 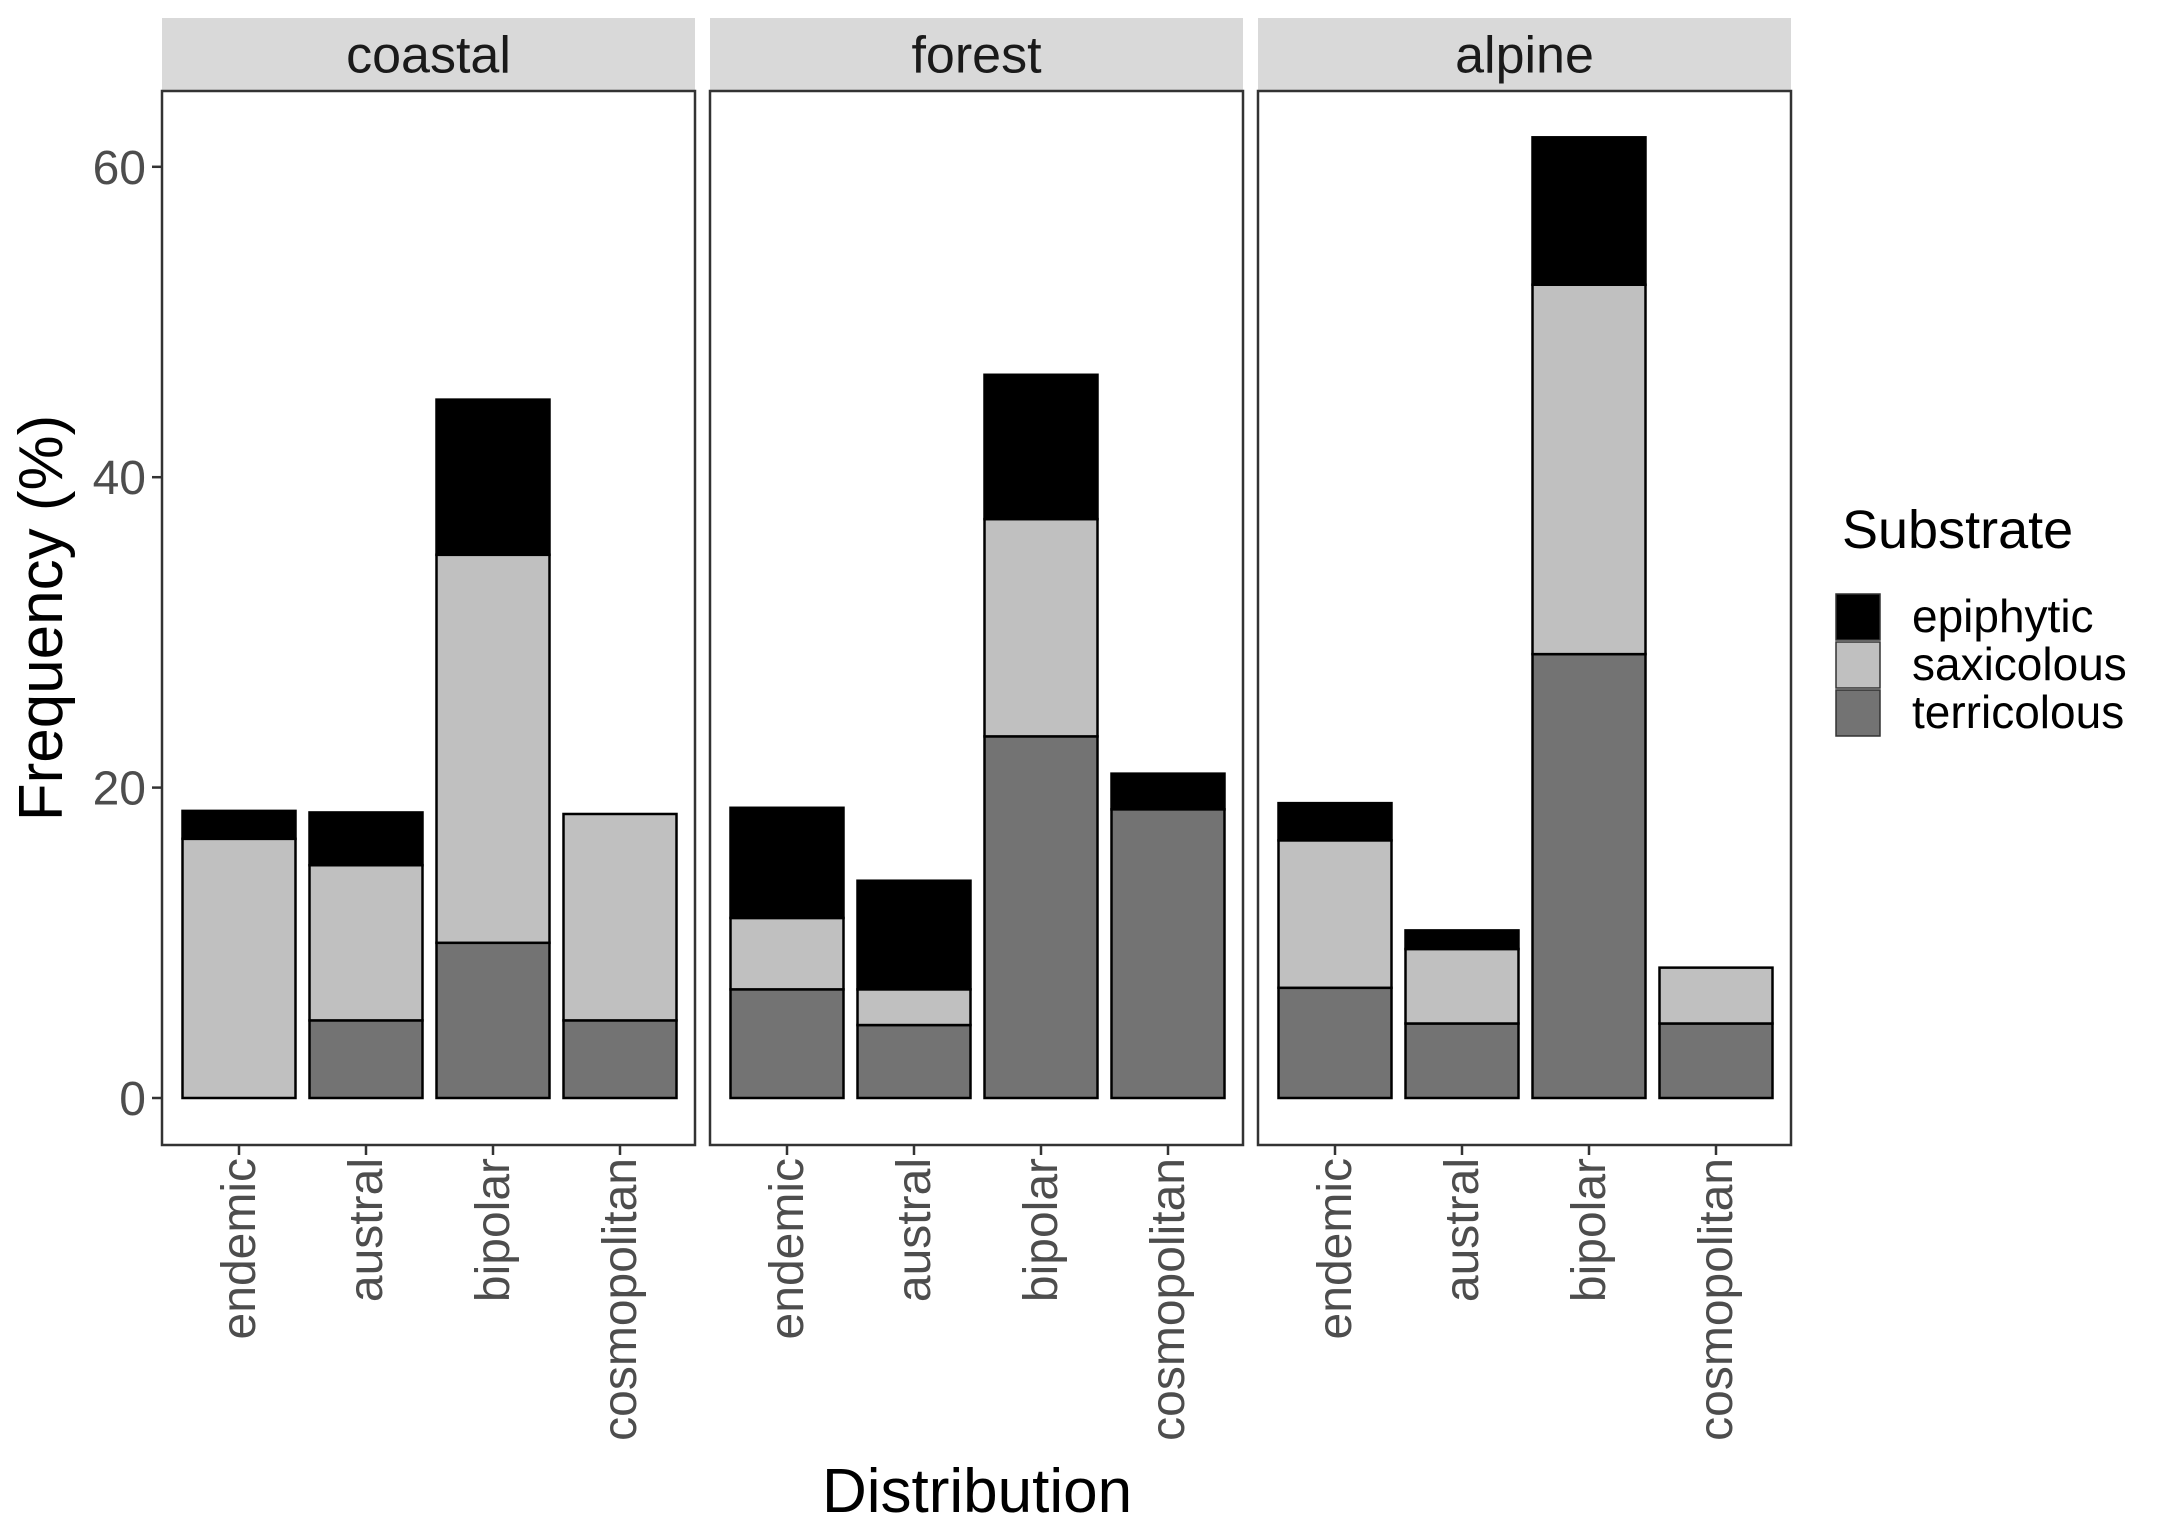 I want to click on bar-segment-forest-austral-saxicolous, so click(x=914, y=1007).